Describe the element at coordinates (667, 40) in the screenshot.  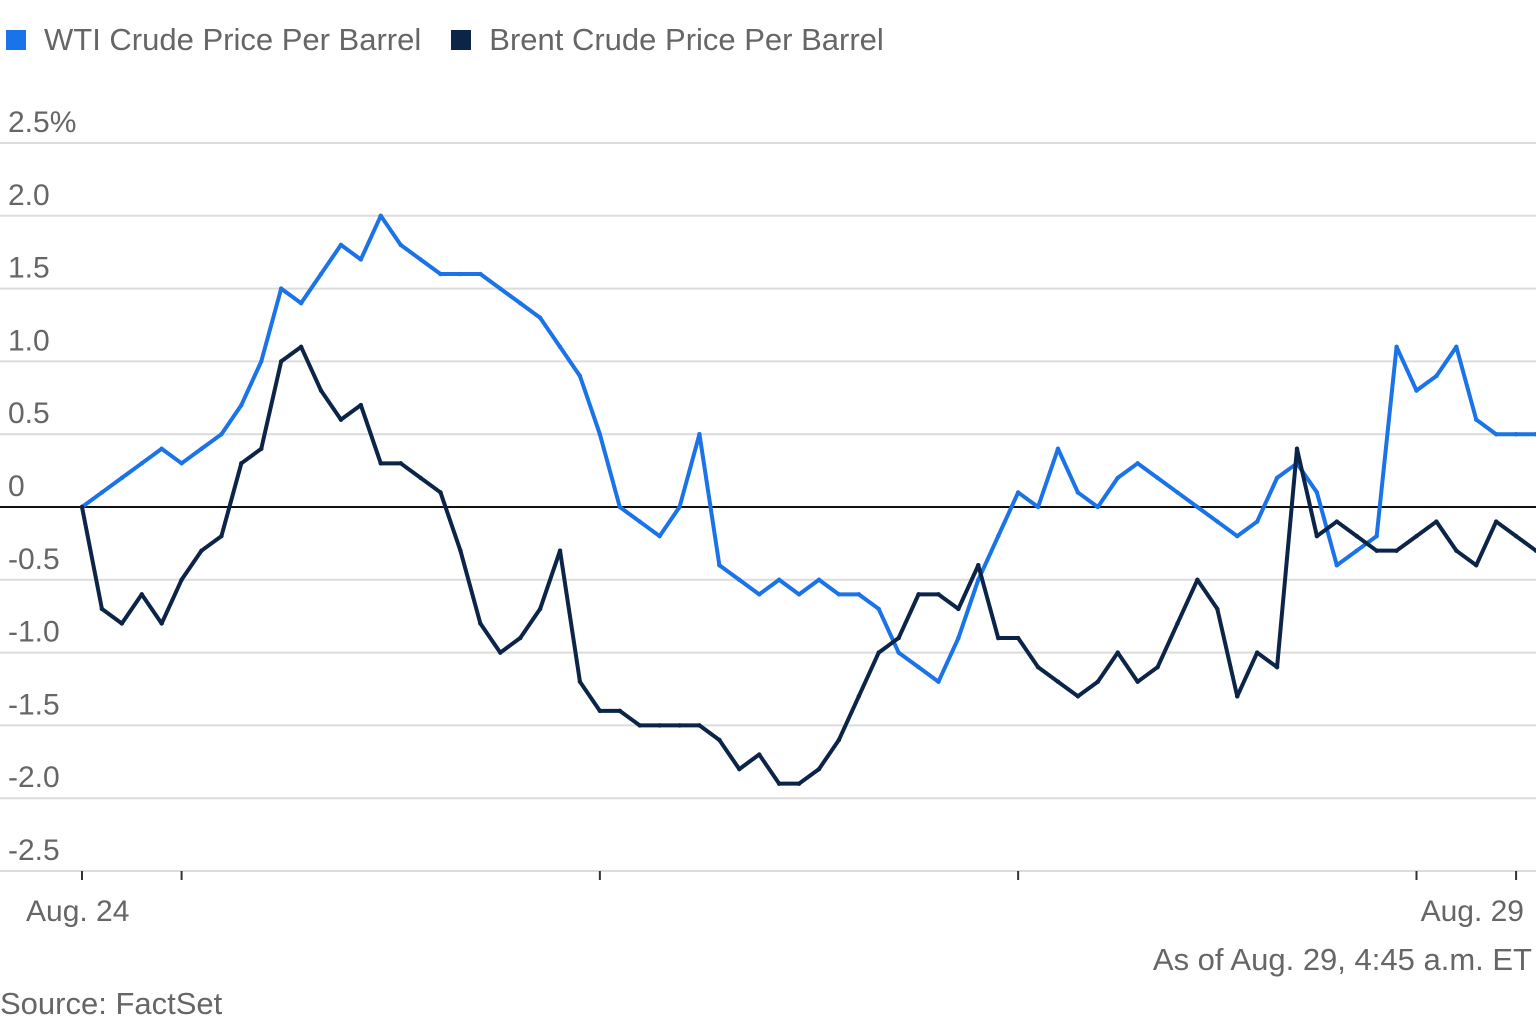
I see `legend-item-brent: Brent Crude Price Per Barrel` at that location.